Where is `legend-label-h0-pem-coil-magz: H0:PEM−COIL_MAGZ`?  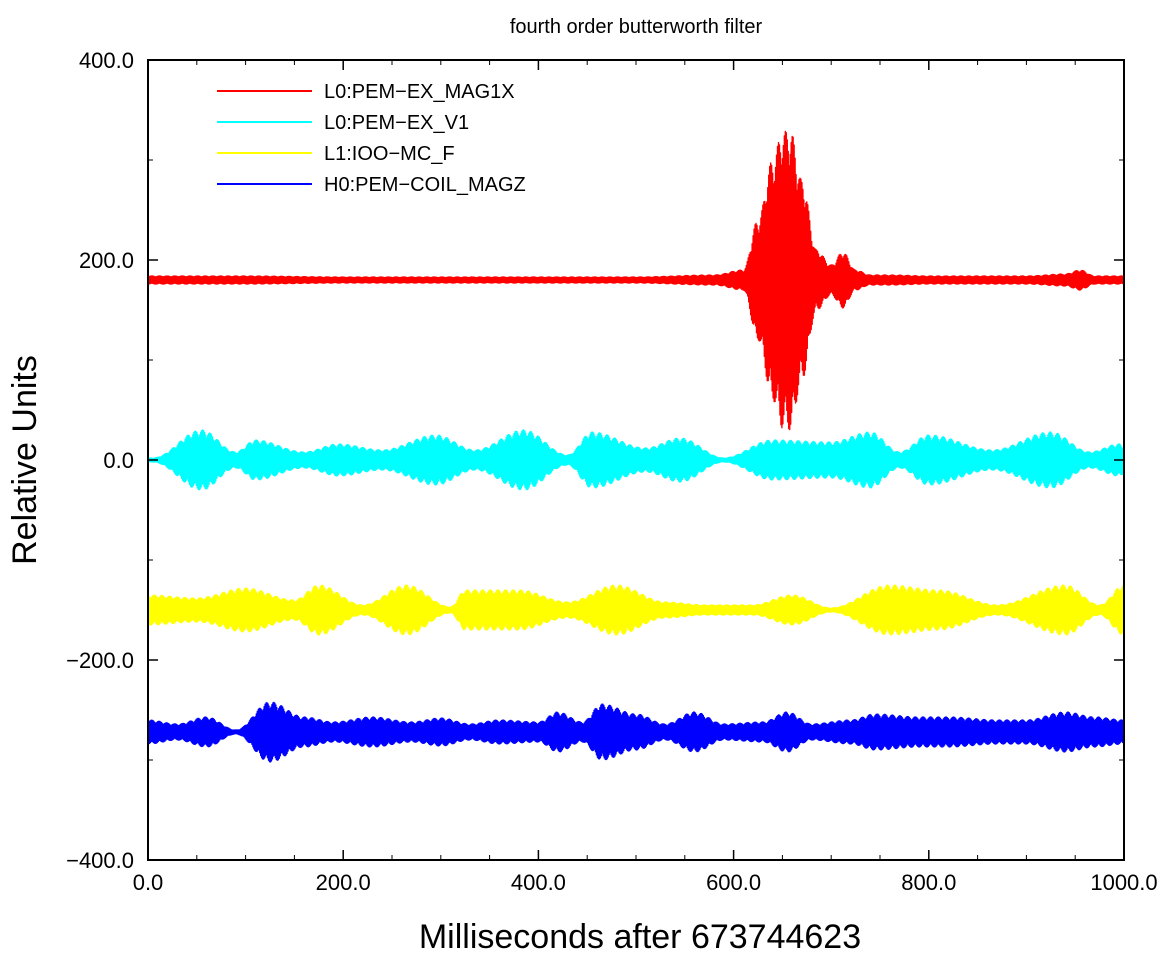 legend-label-h0-pem-coil-magz: H0:PEM−COIL_MAGZ is located at coordinates (425, 185).